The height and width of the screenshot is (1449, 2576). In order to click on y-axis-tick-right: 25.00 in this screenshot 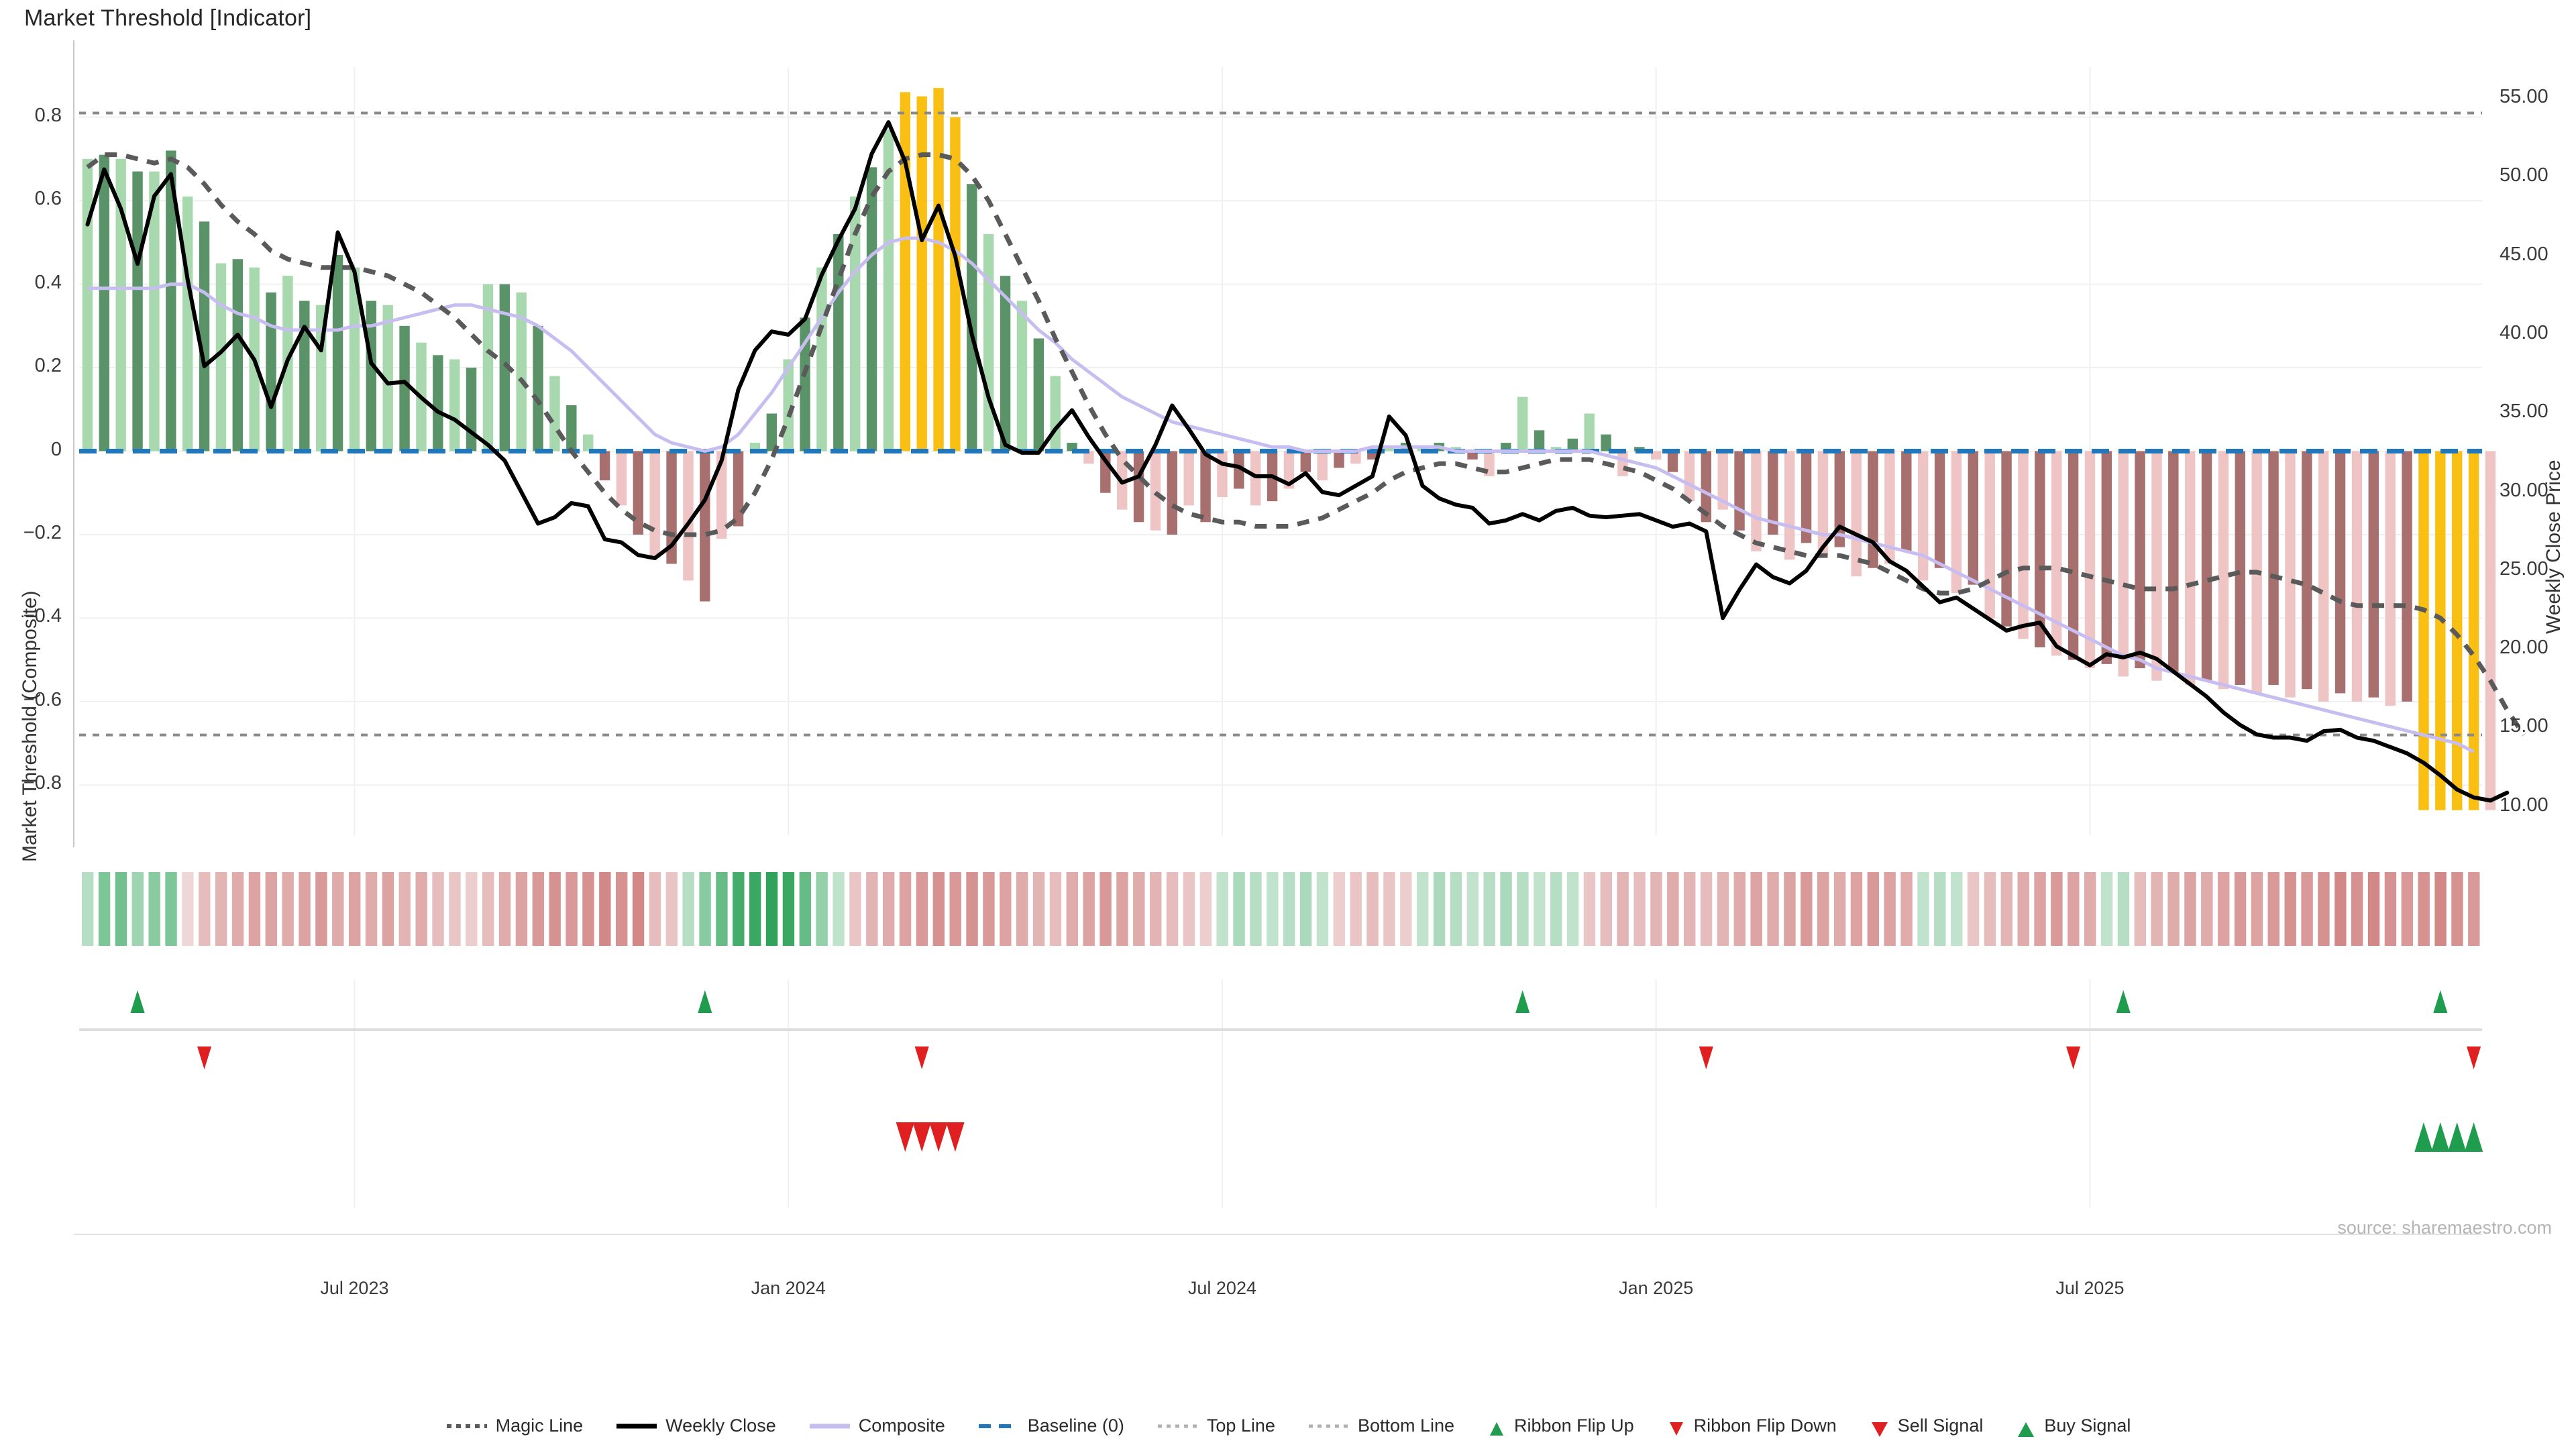, I will do `click(2524, 568)`.